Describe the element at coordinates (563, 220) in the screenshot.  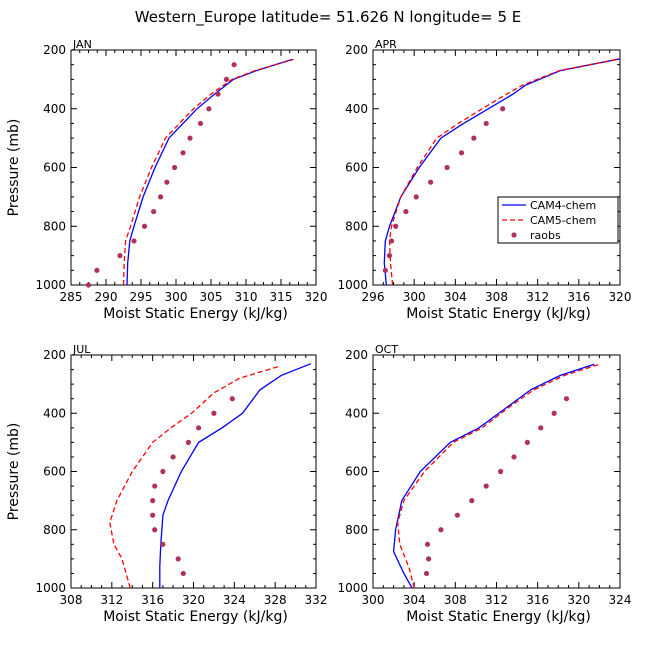
I see `legend-label: CAM5-chem` at that location.